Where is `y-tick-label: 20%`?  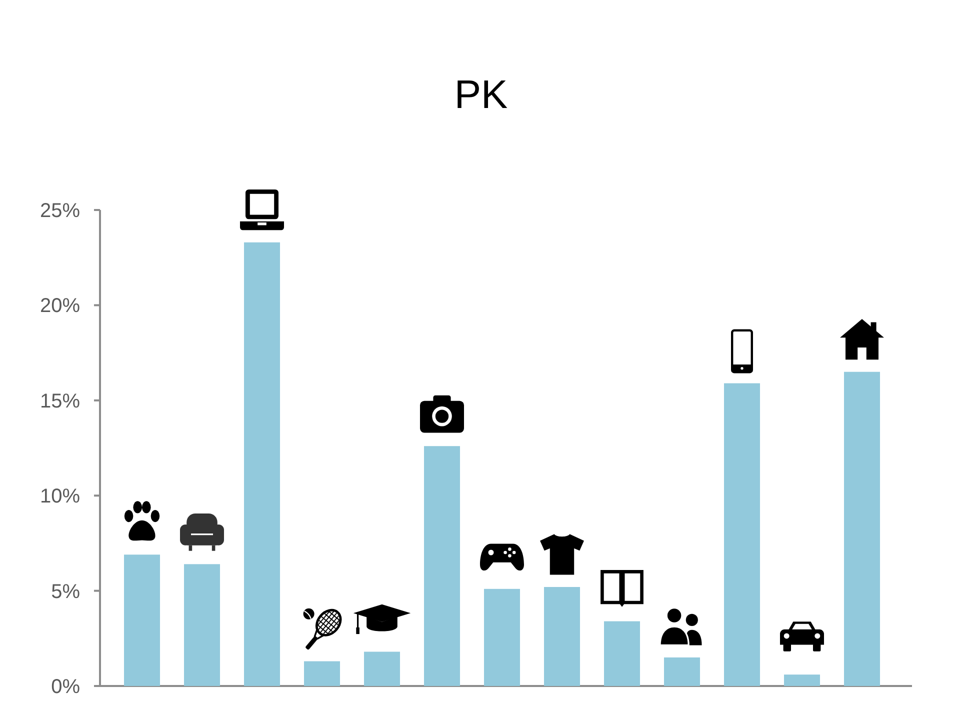
y-tick-label: 20% is located at coordinates (60, 306).